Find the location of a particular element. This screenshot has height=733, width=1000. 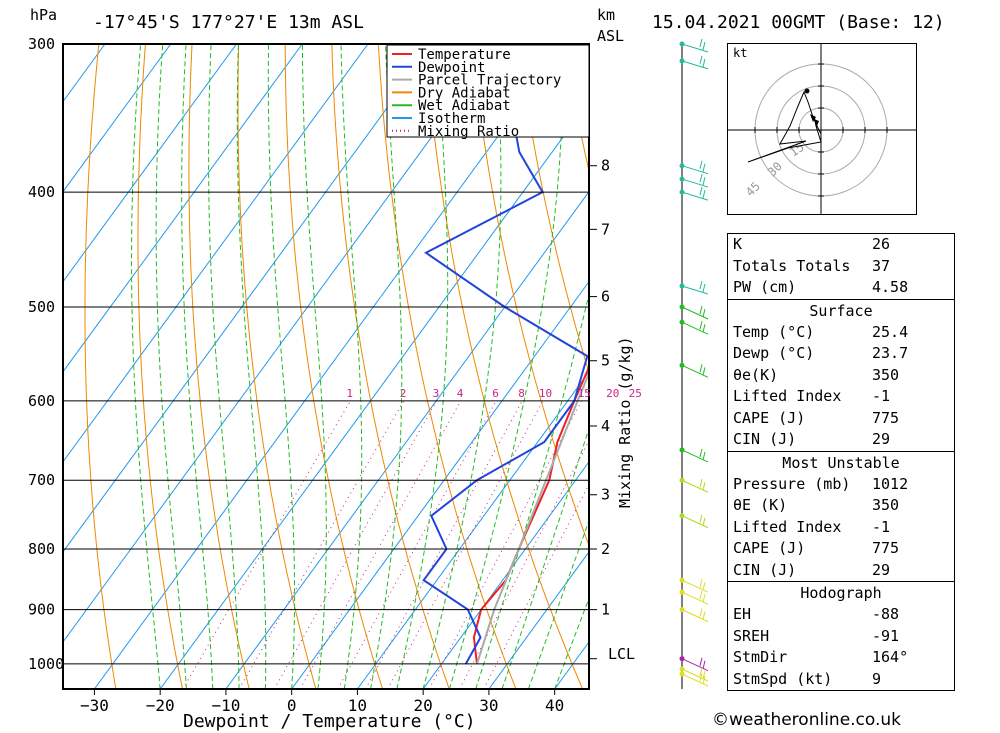

mixing-ratio-label: 2 is located at coordinates (403, 393).